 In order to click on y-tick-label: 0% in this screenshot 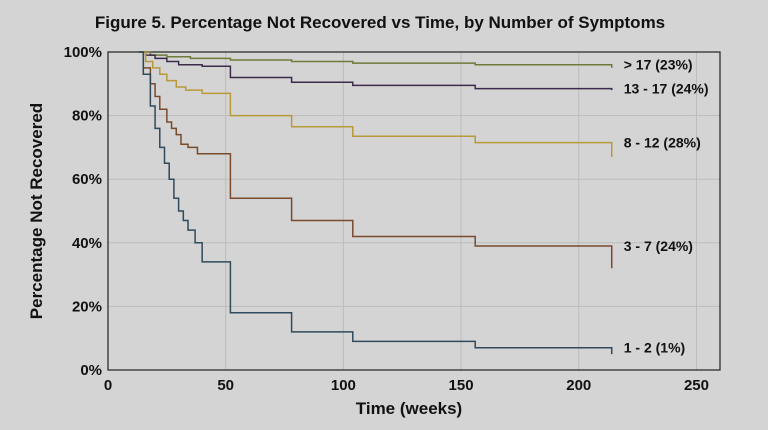, I will do `click(91, 370)`.